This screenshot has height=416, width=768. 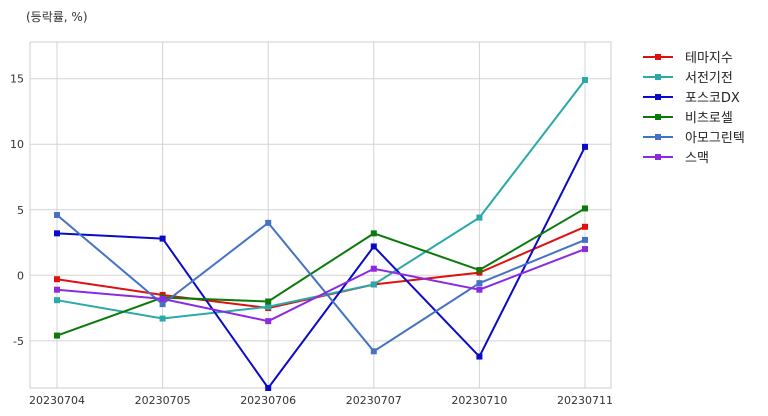 What do you see at coordinates (18, 341) in the screenshot?
I see `y-tick-label: -5` at bounding box center [18, 341].